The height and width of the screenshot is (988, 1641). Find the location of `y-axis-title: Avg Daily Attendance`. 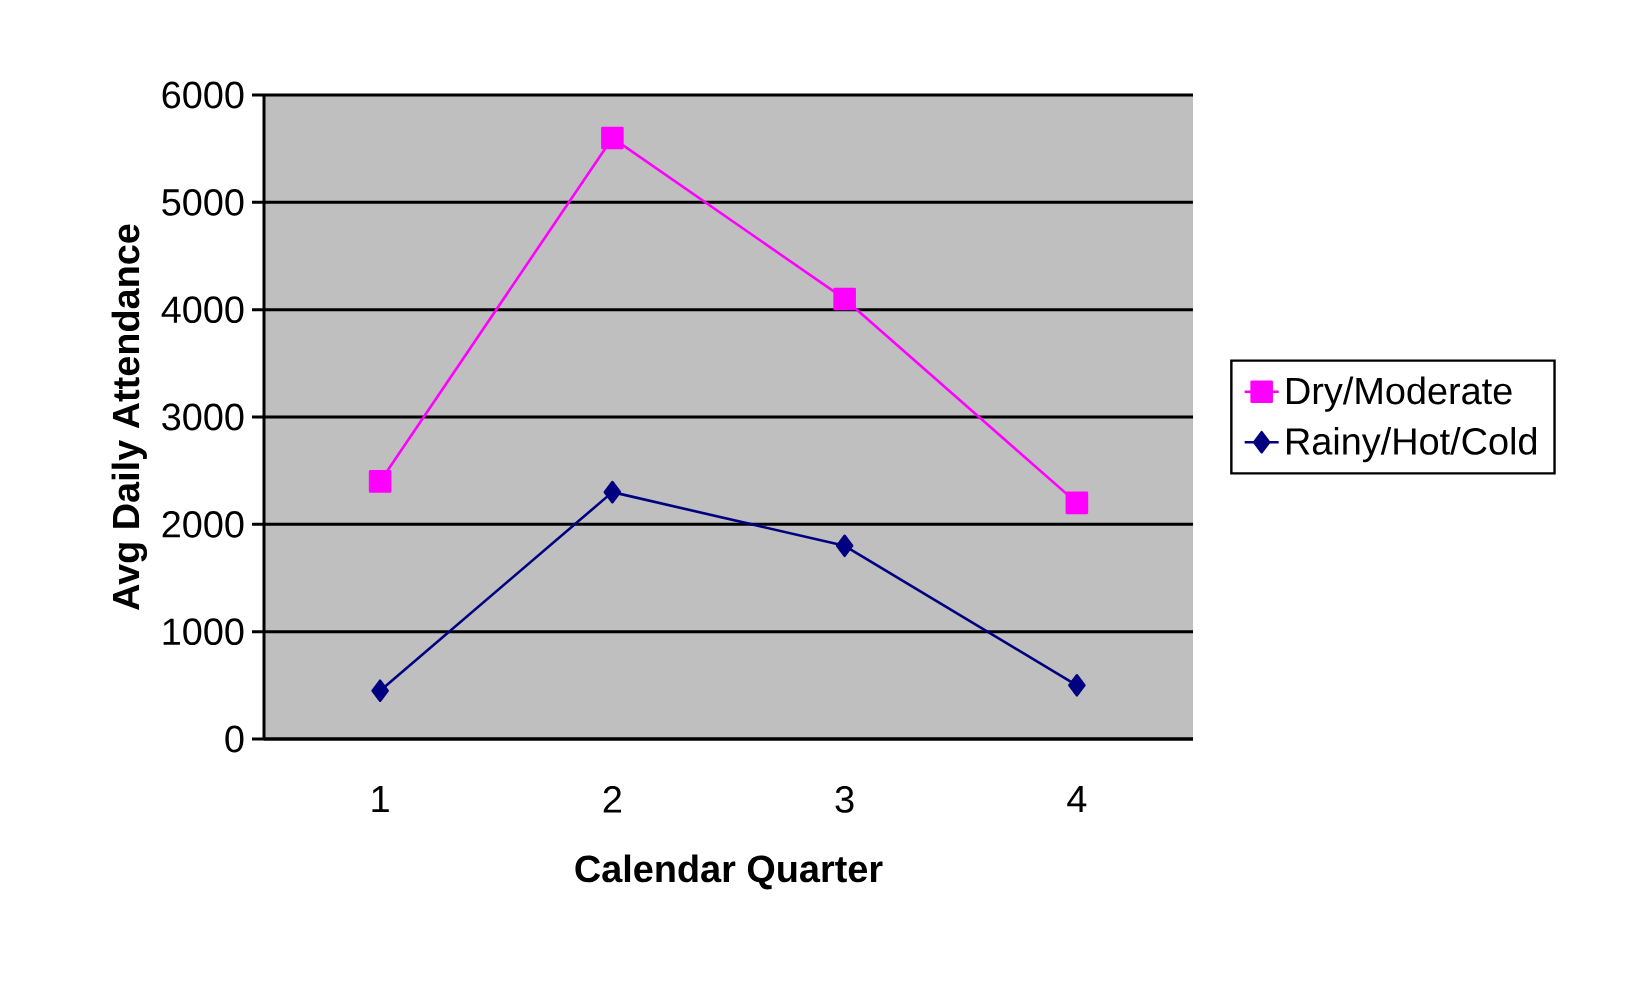

y-axis-title: Avg Daily Attendance is located at coordinates (129, 417).